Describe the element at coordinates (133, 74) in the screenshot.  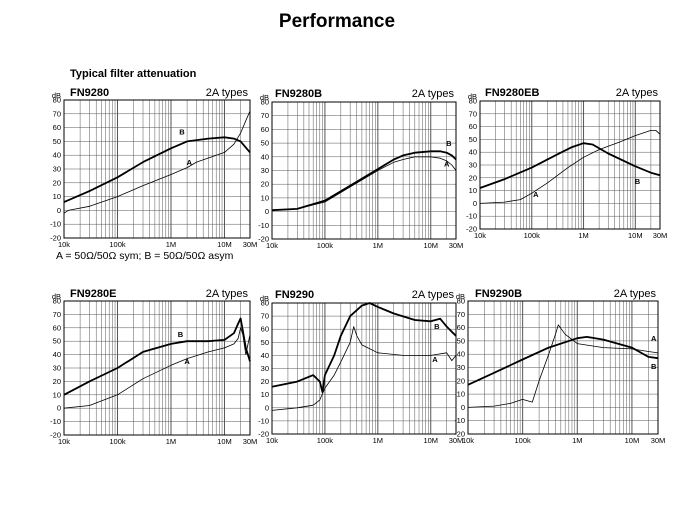
I see `chart-group-subtitle: Typical filter attenuation` at that location.